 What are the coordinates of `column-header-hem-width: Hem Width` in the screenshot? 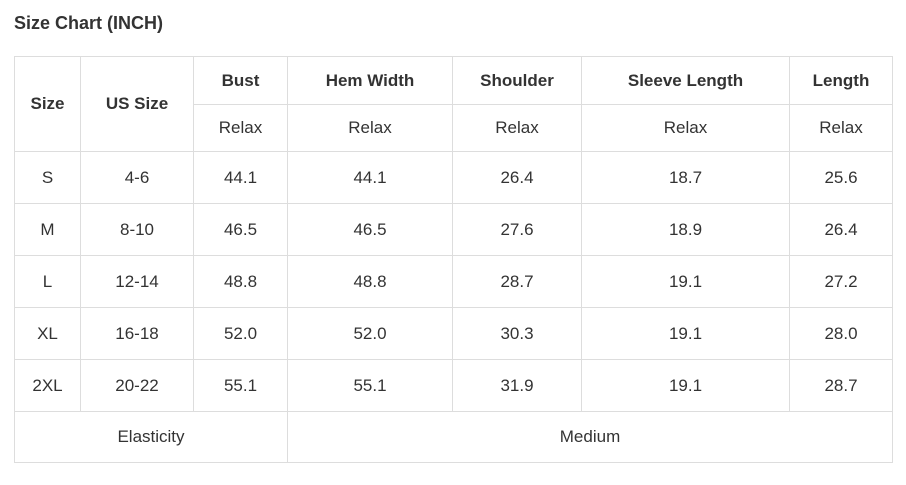 It's located at (370, 80).